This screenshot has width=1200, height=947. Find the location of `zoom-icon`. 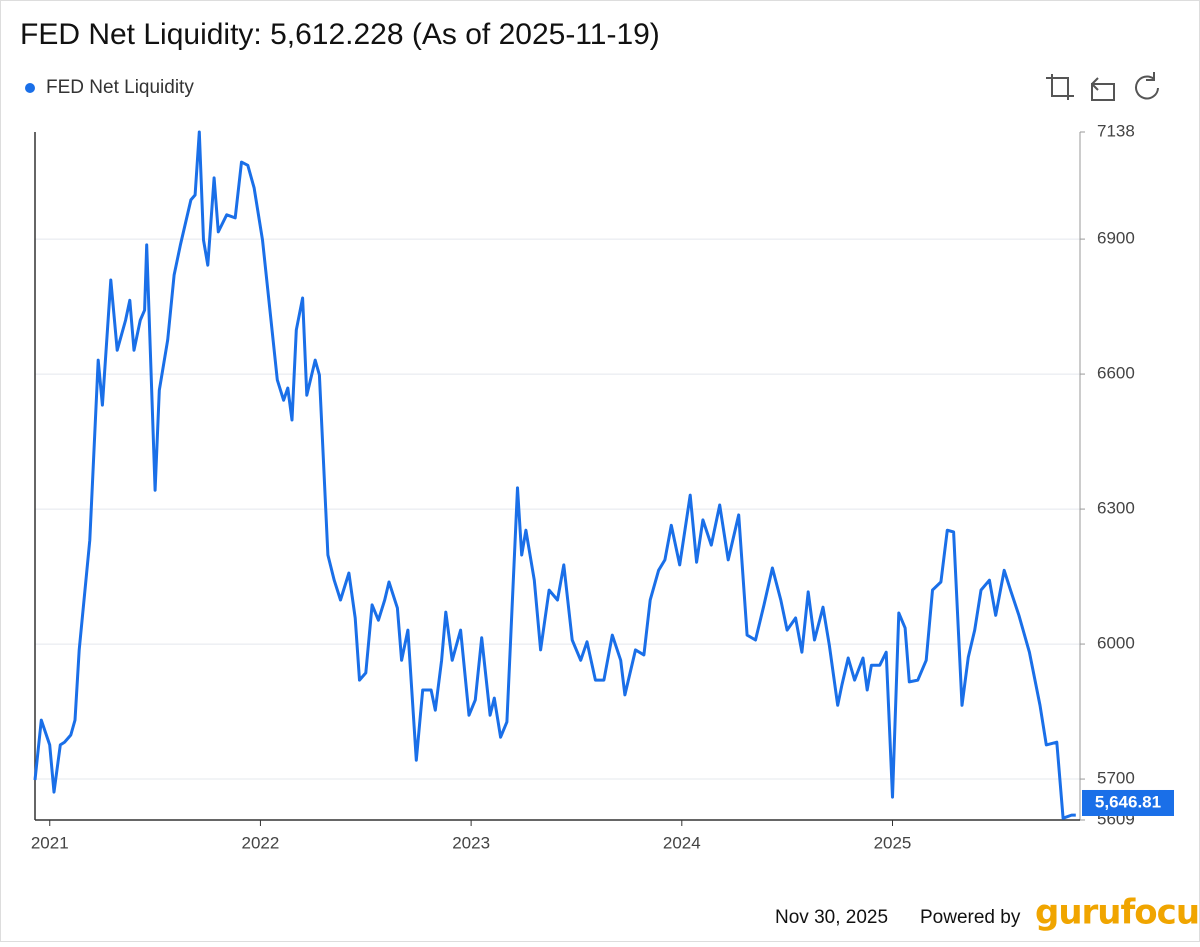

zoom-icon is located at coordinates (1060, 87).